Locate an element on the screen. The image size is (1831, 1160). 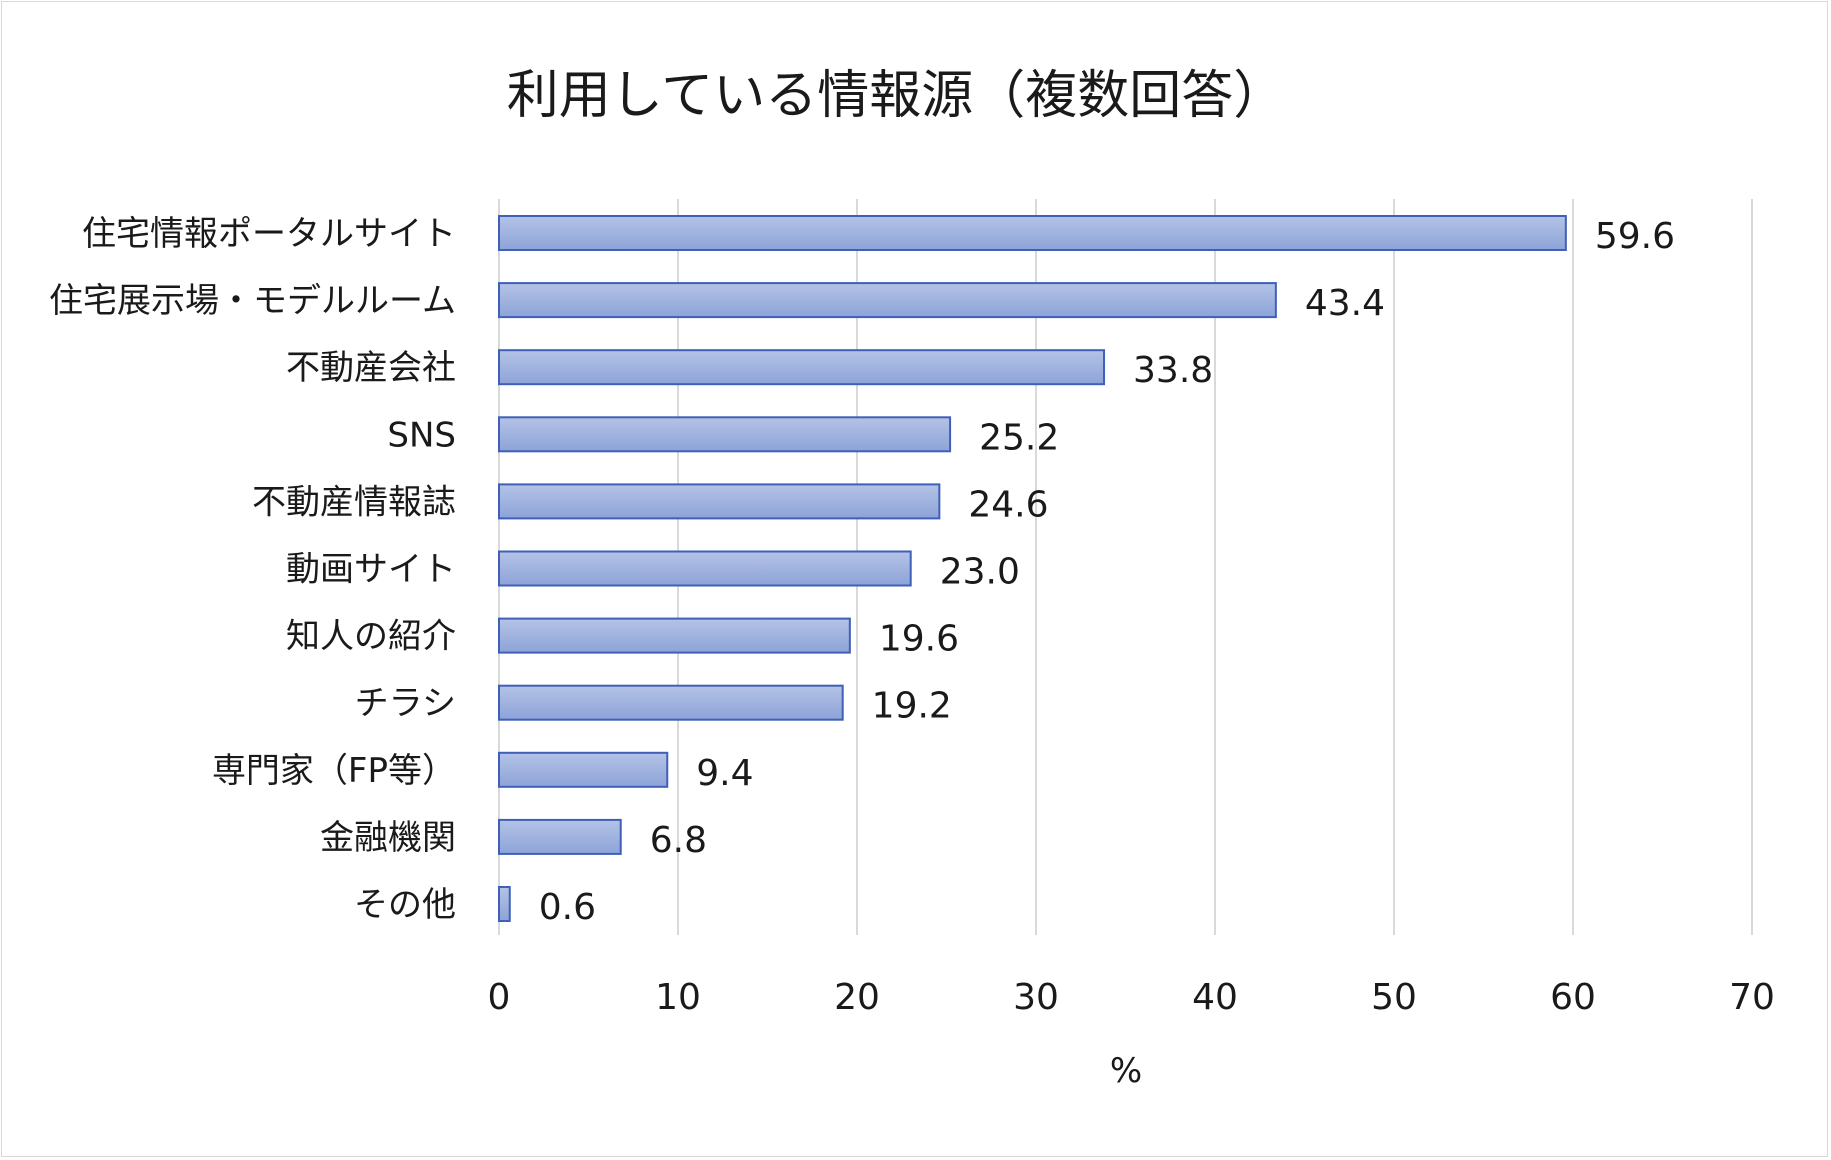
data-label: 6.8 is located at coordinates (678, 840).